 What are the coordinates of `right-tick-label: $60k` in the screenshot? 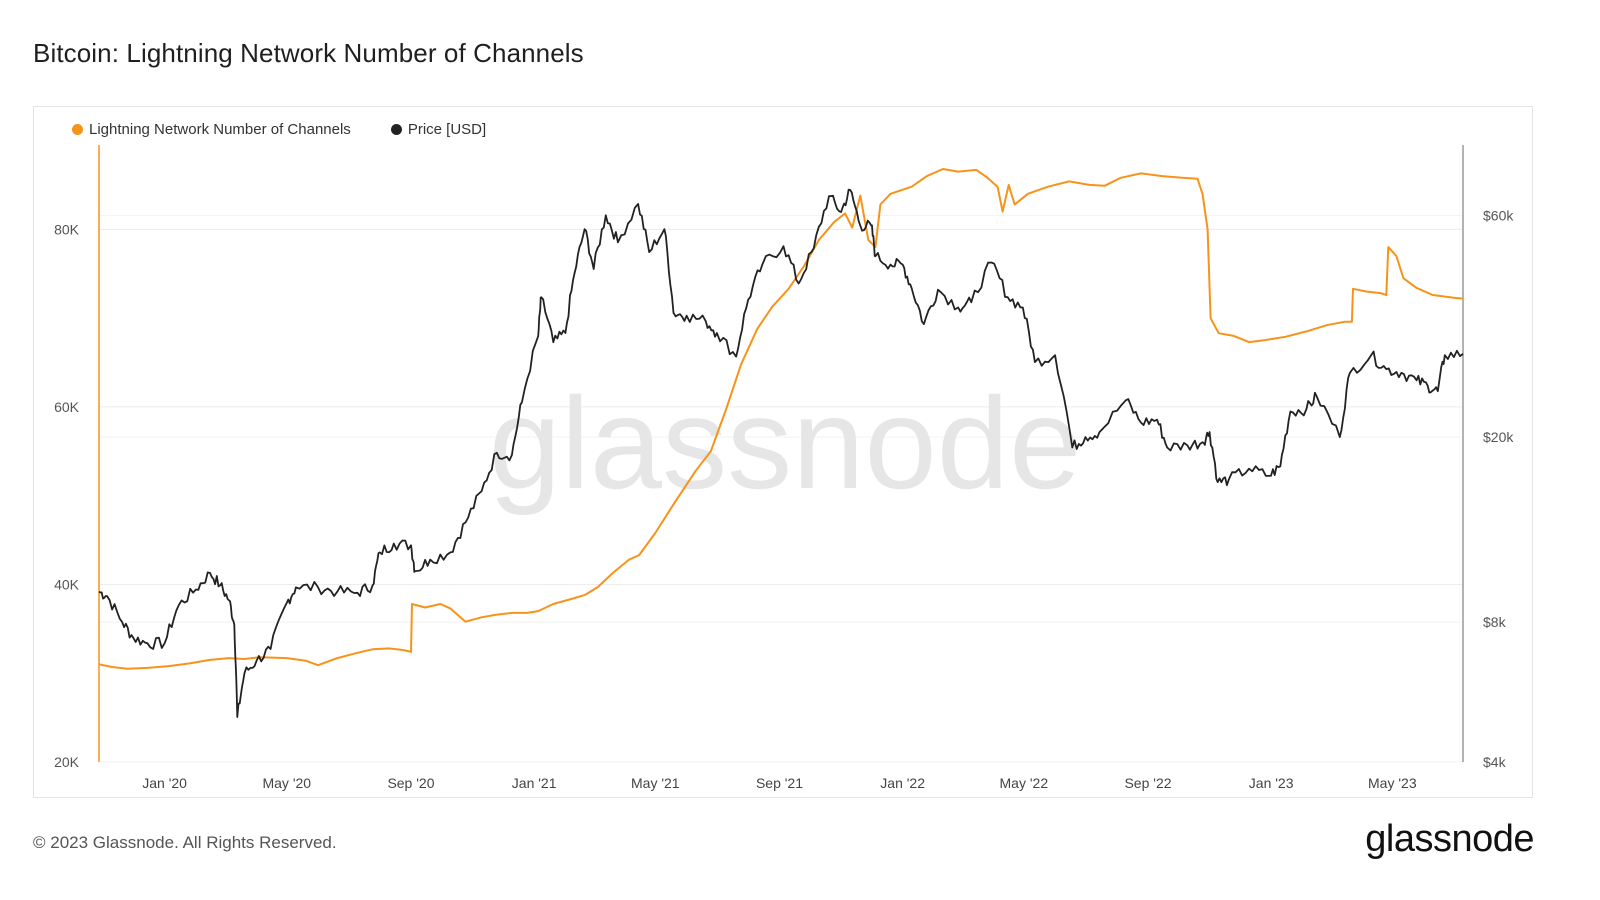 It's located at (1498, 215).